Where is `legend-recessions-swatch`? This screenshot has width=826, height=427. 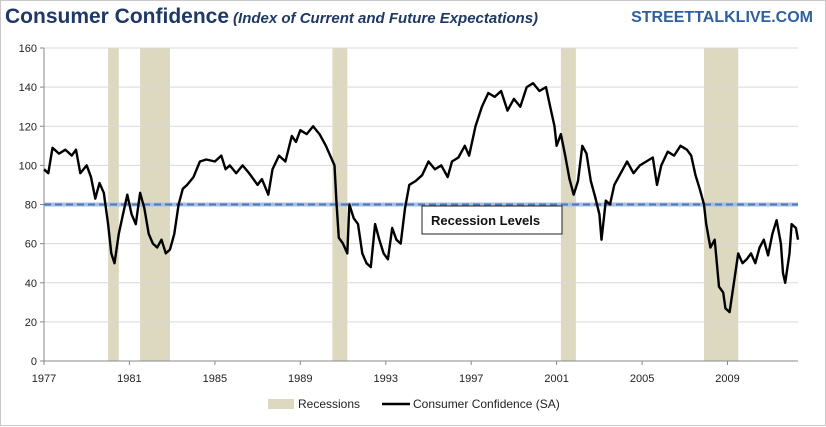
legend-recessions-swatch is located at coordinates (281, 404).